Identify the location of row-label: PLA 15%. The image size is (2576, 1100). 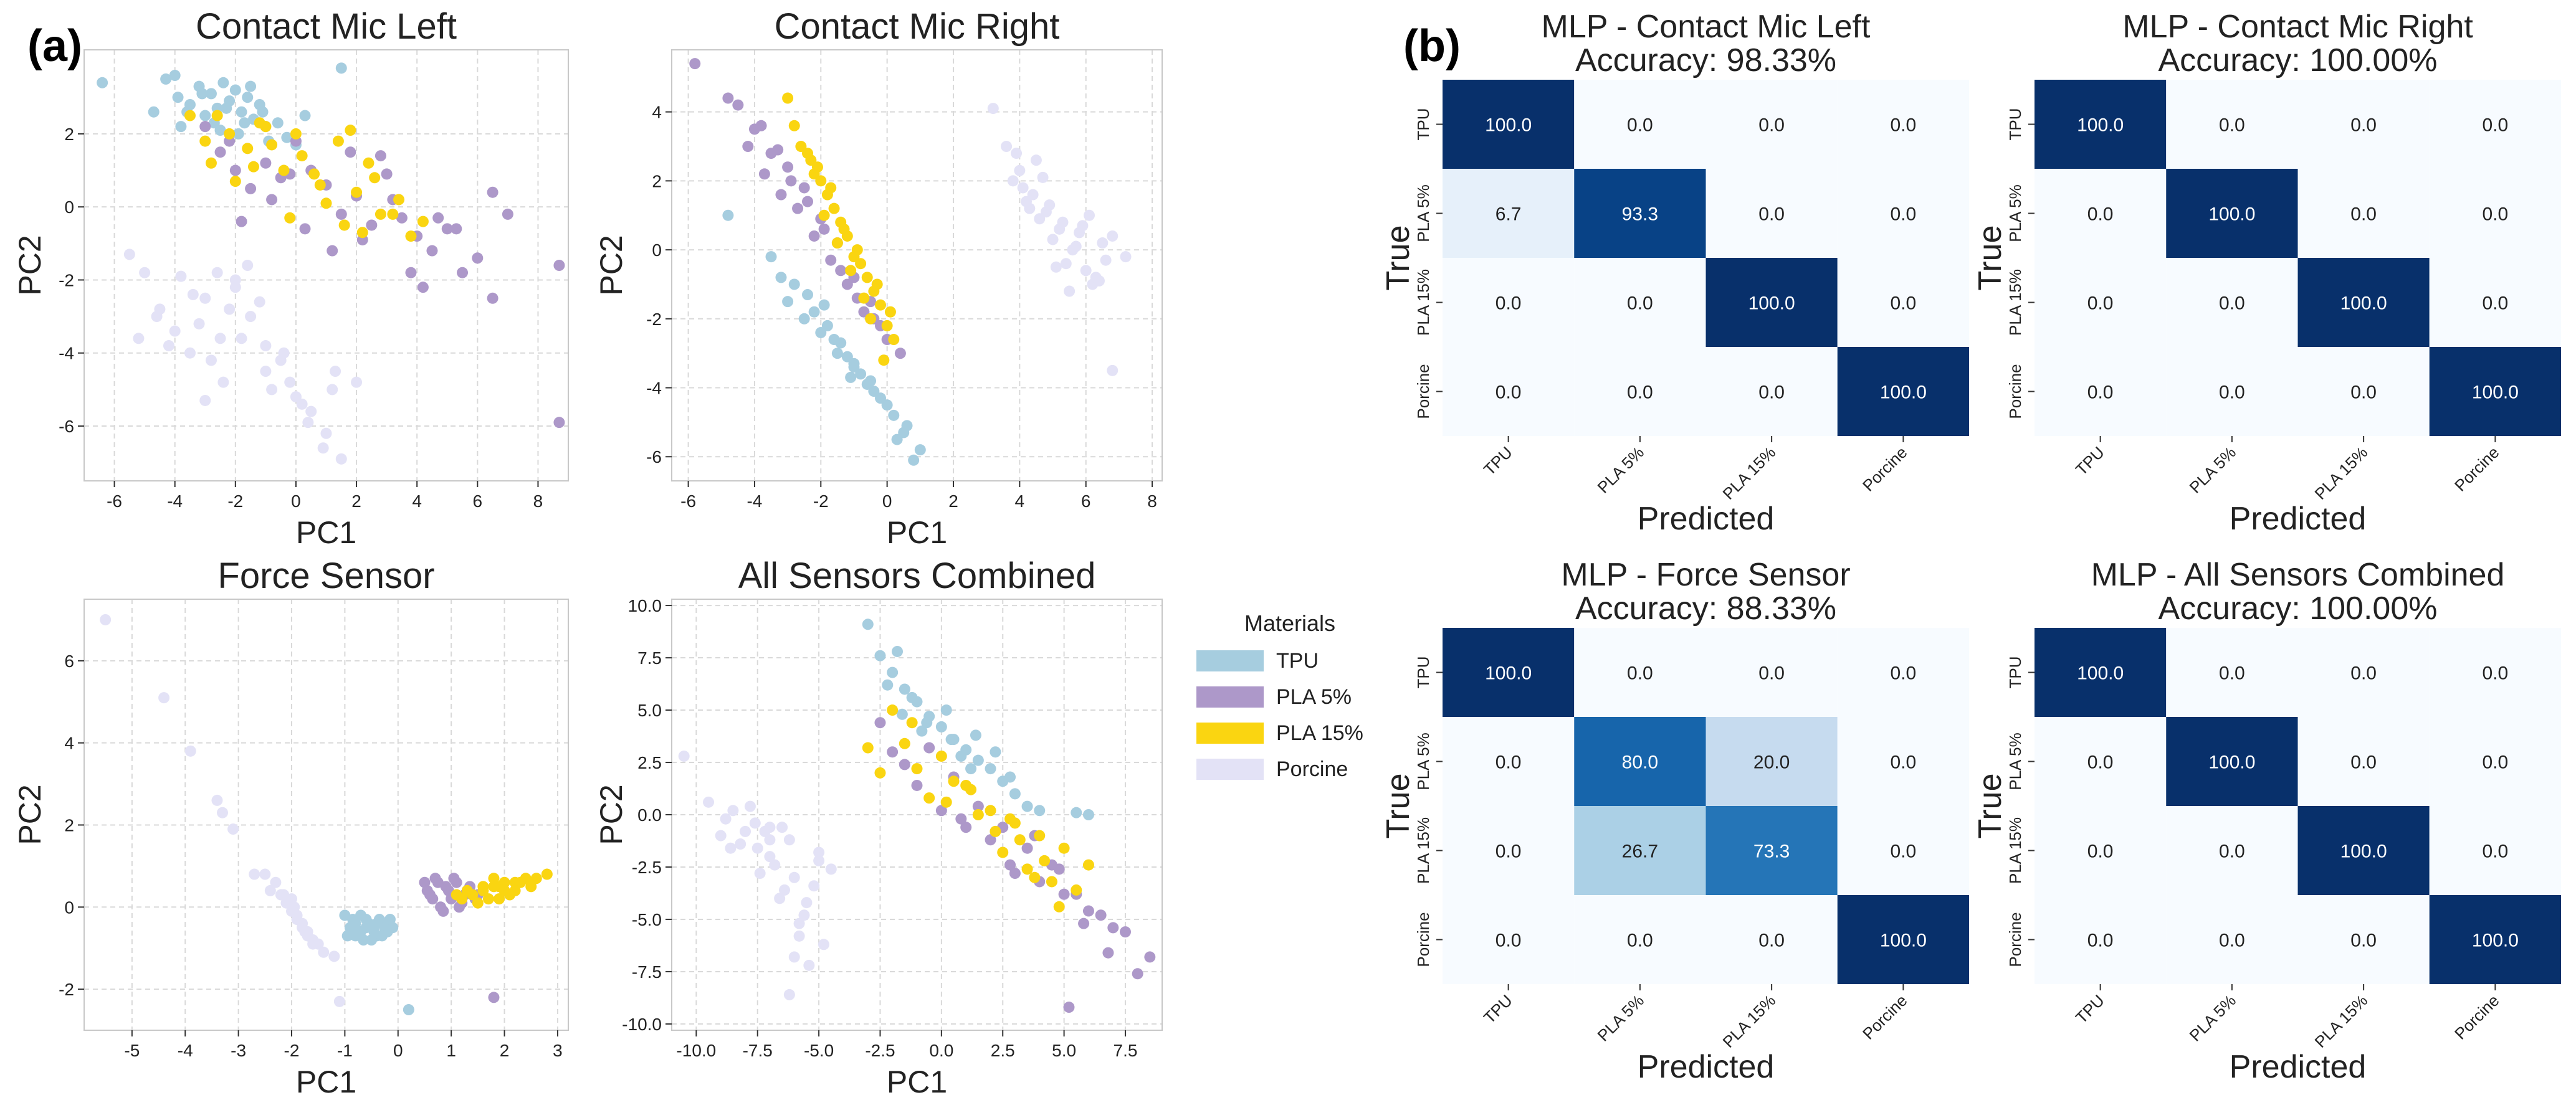
(2016, 851).